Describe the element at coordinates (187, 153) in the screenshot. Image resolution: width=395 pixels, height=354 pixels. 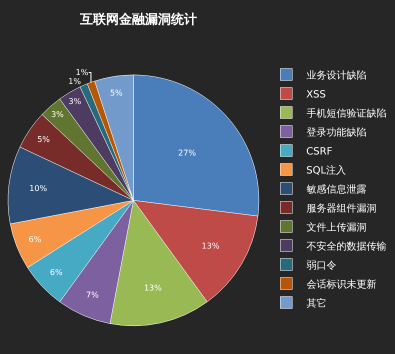
I see `data-label: 27%` at that location.